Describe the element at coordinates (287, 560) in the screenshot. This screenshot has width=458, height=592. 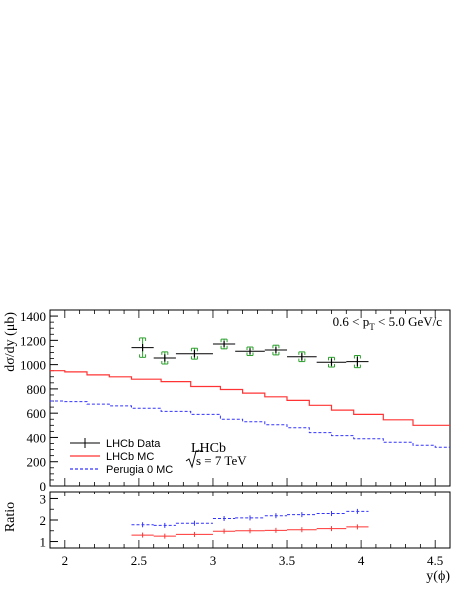
I see `x-tick-label: 3.5` at that location.